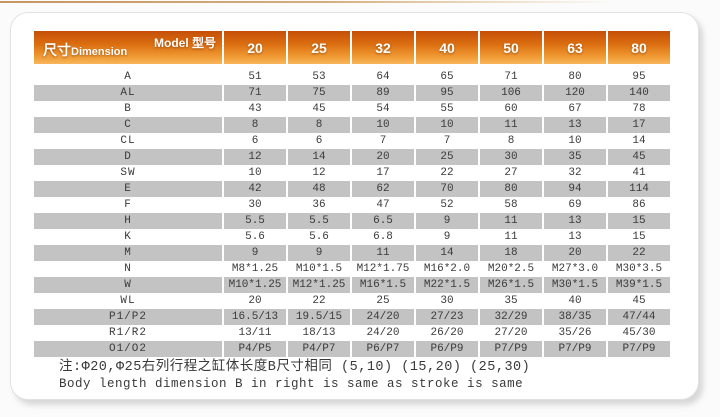 The height and width of the screenshot is (417, 720). I want to click on model-column-header: 50, so click(511, 47).